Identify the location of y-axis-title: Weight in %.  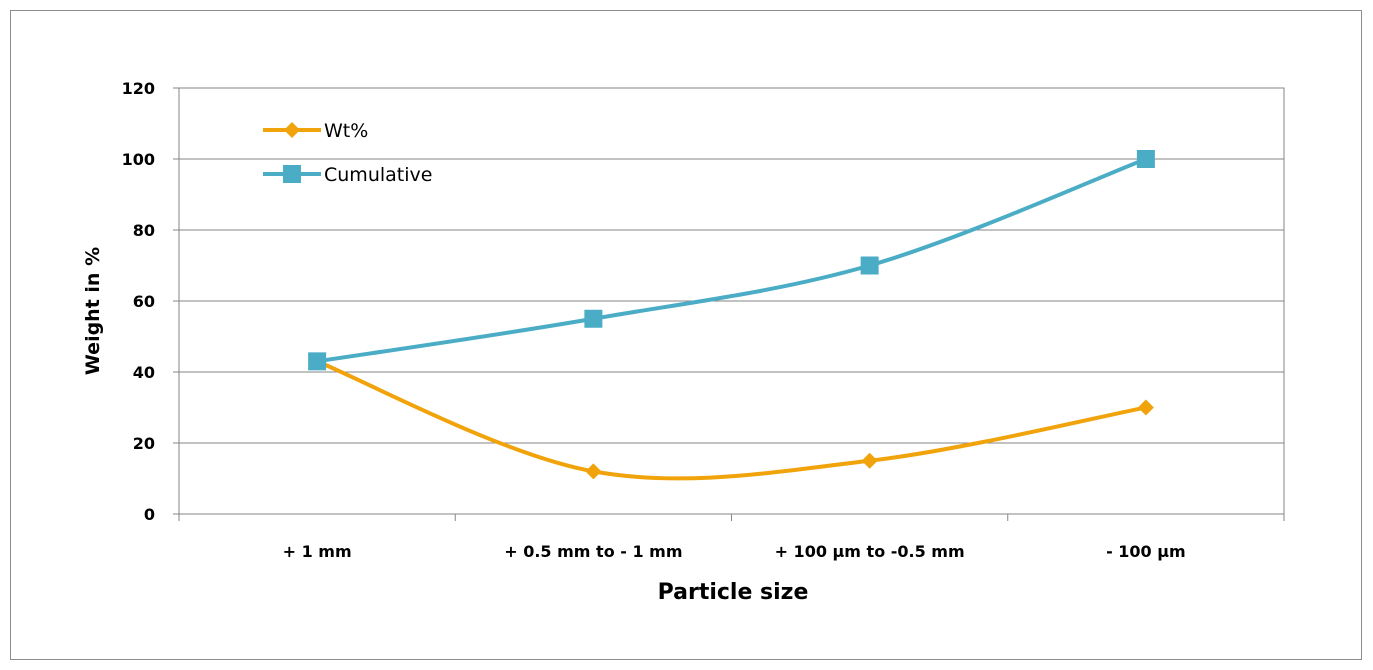
(93, 311).